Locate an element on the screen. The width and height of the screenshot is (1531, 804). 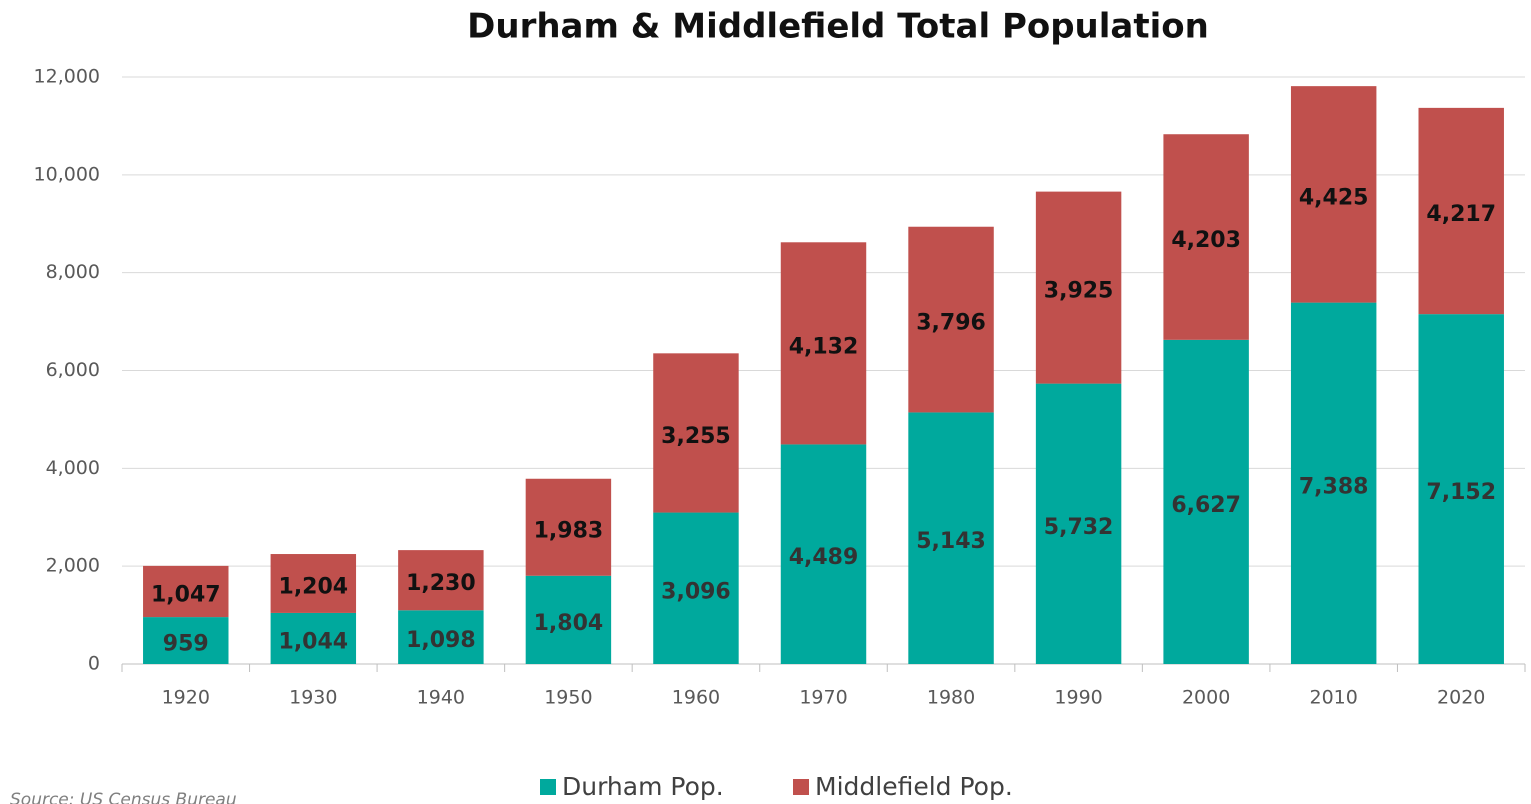
x-tick-label: 1950 is located at coordinates (568, 698).